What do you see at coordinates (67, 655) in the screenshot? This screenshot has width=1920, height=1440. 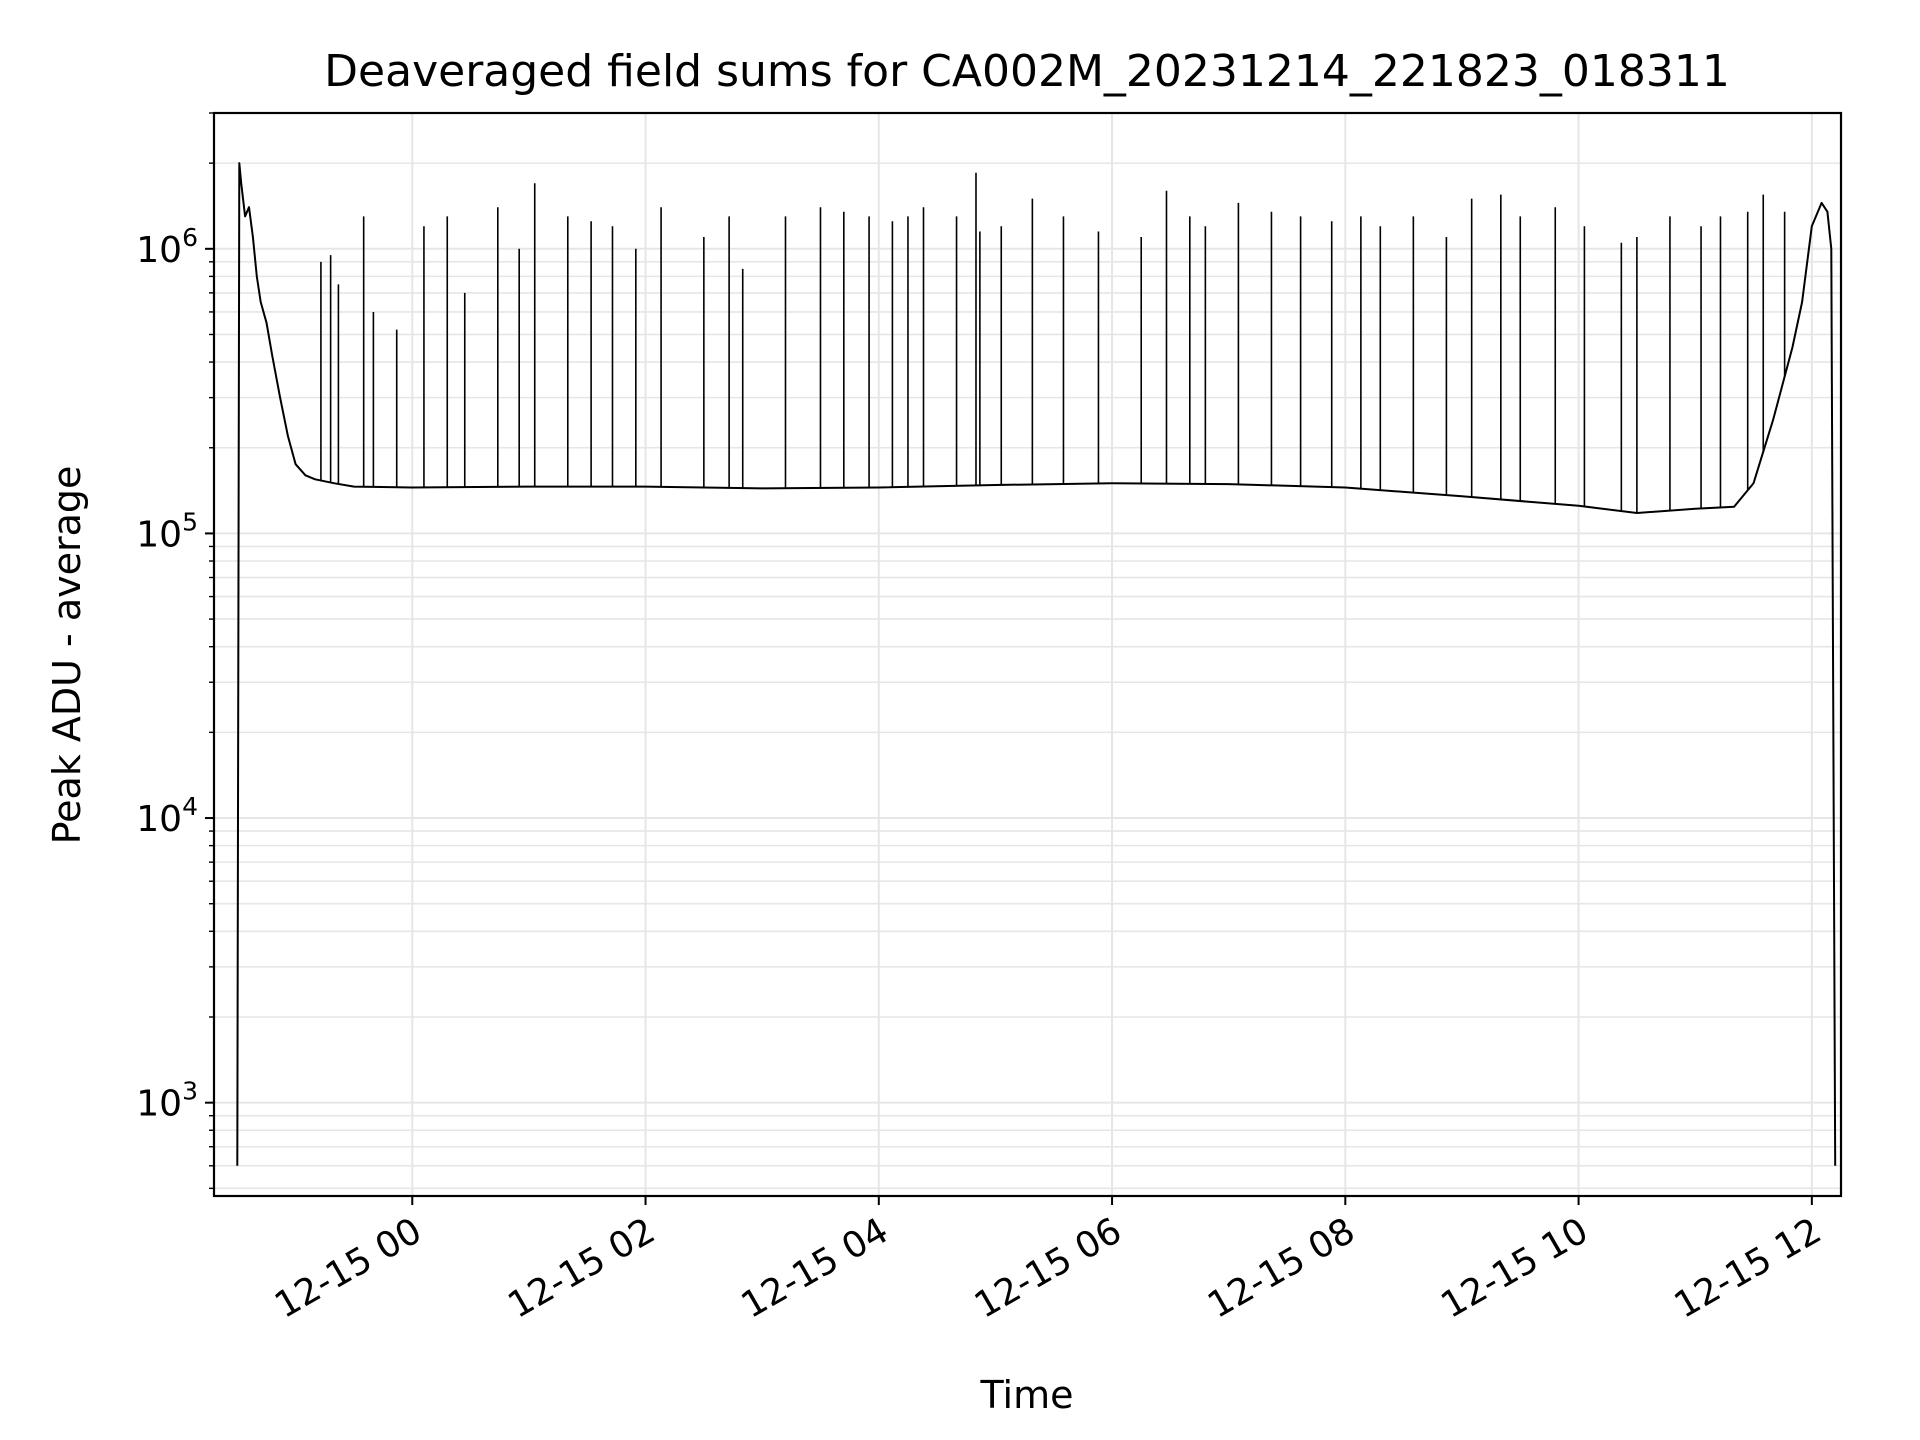 I see `y-axis-label: Peak ADU - average` at bounding box center [67, 655].